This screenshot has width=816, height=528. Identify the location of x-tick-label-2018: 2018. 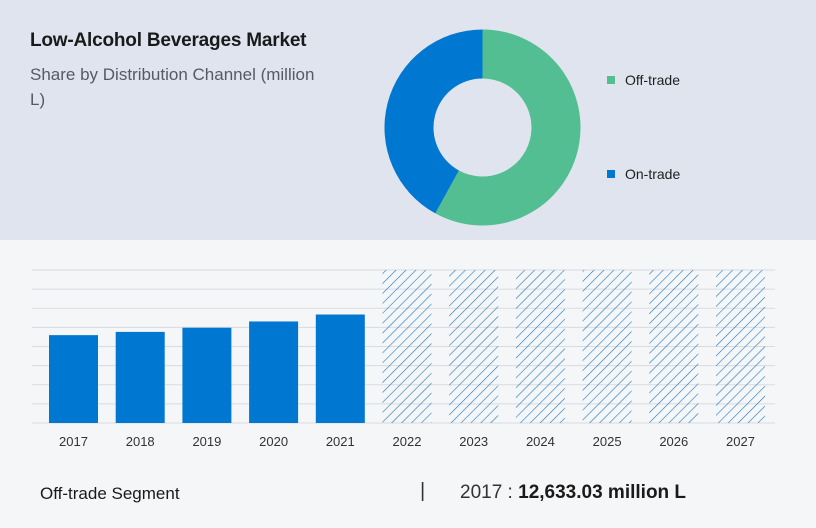
(140, 441).